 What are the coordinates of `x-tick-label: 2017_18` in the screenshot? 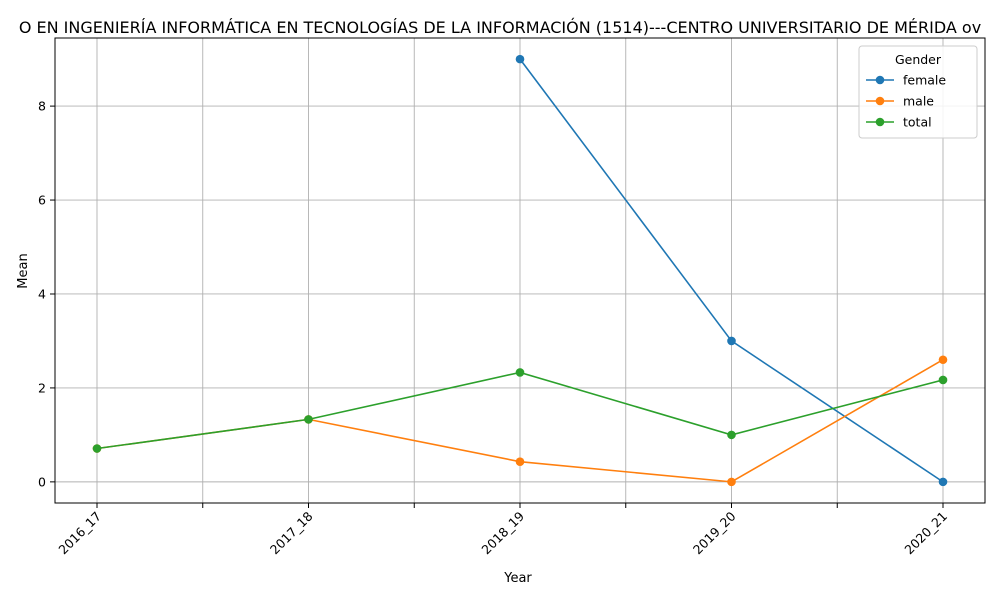 It's located at (291, 532).